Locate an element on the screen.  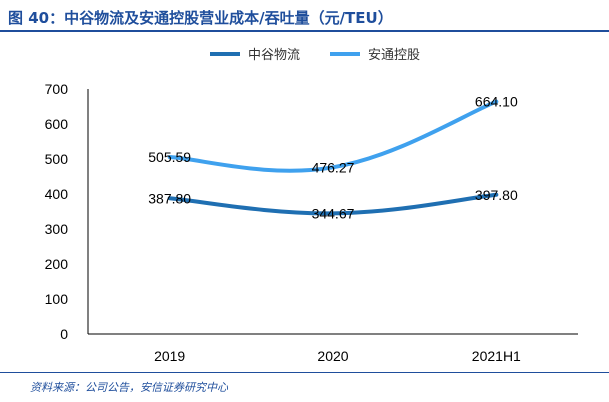
data-label: 505.59 is located at coordinates (169, 157).